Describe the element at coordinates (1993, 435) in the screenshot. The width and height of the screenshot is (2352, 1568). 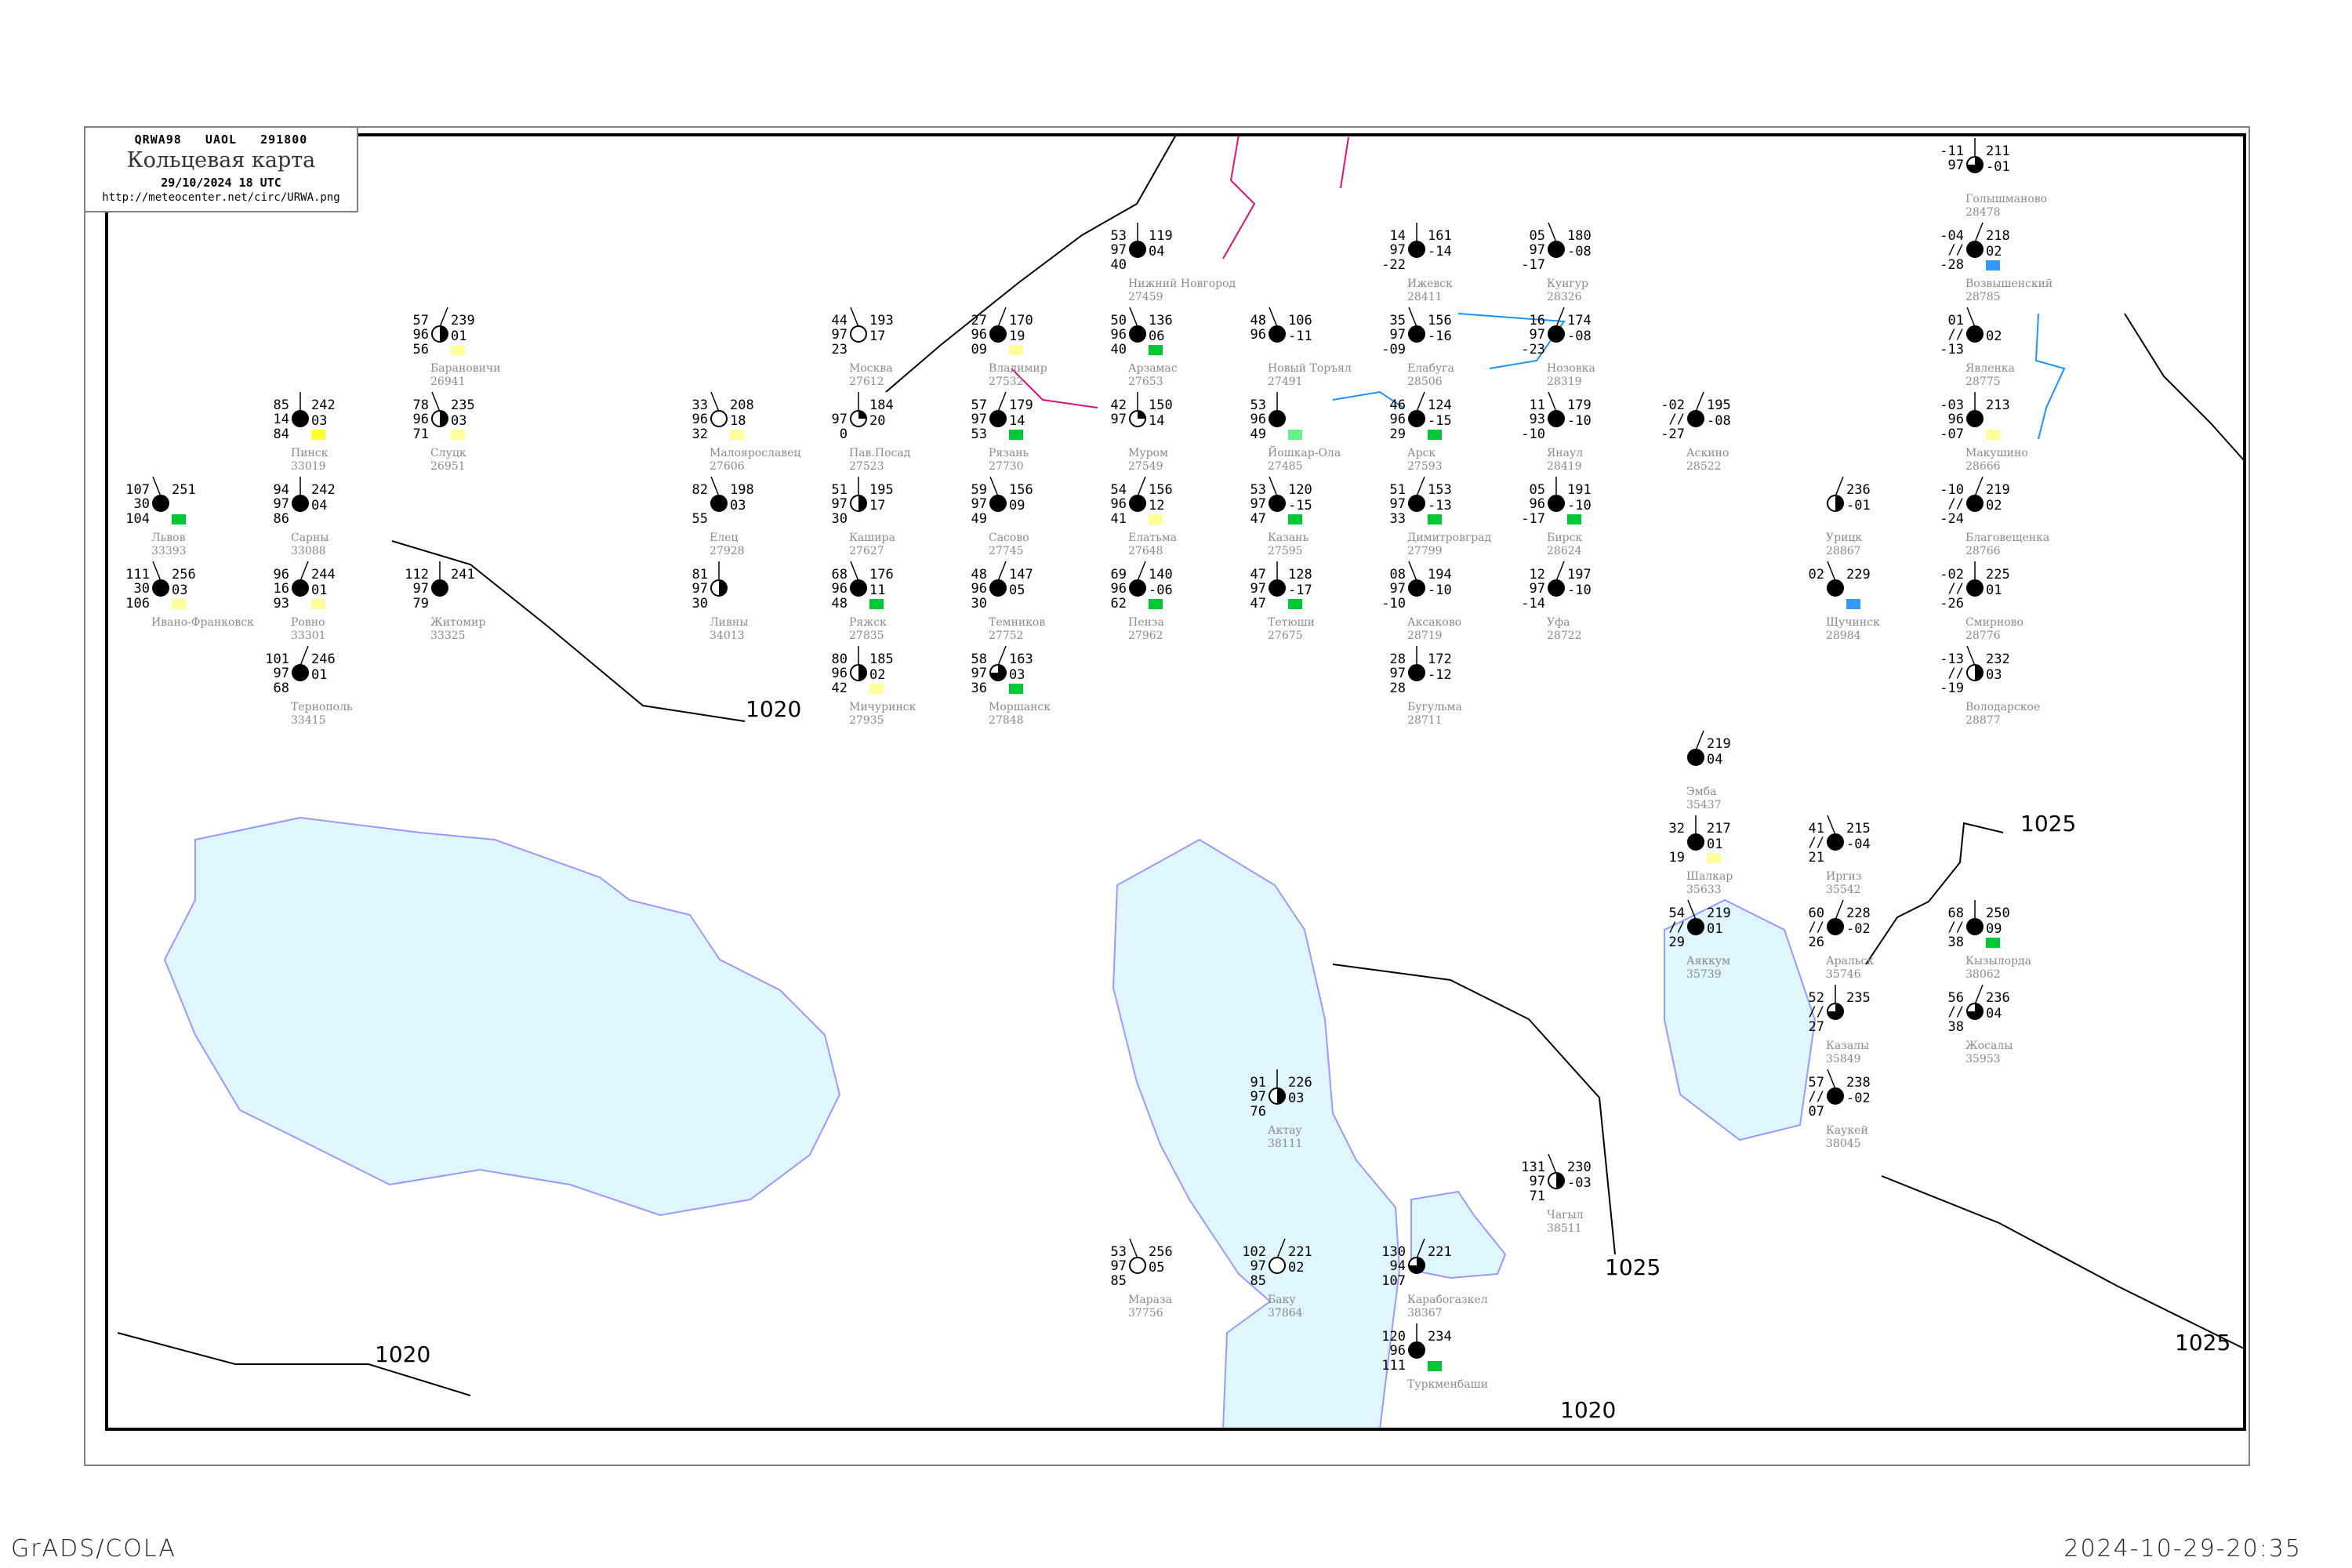
I see `marker-yellow` at that location.